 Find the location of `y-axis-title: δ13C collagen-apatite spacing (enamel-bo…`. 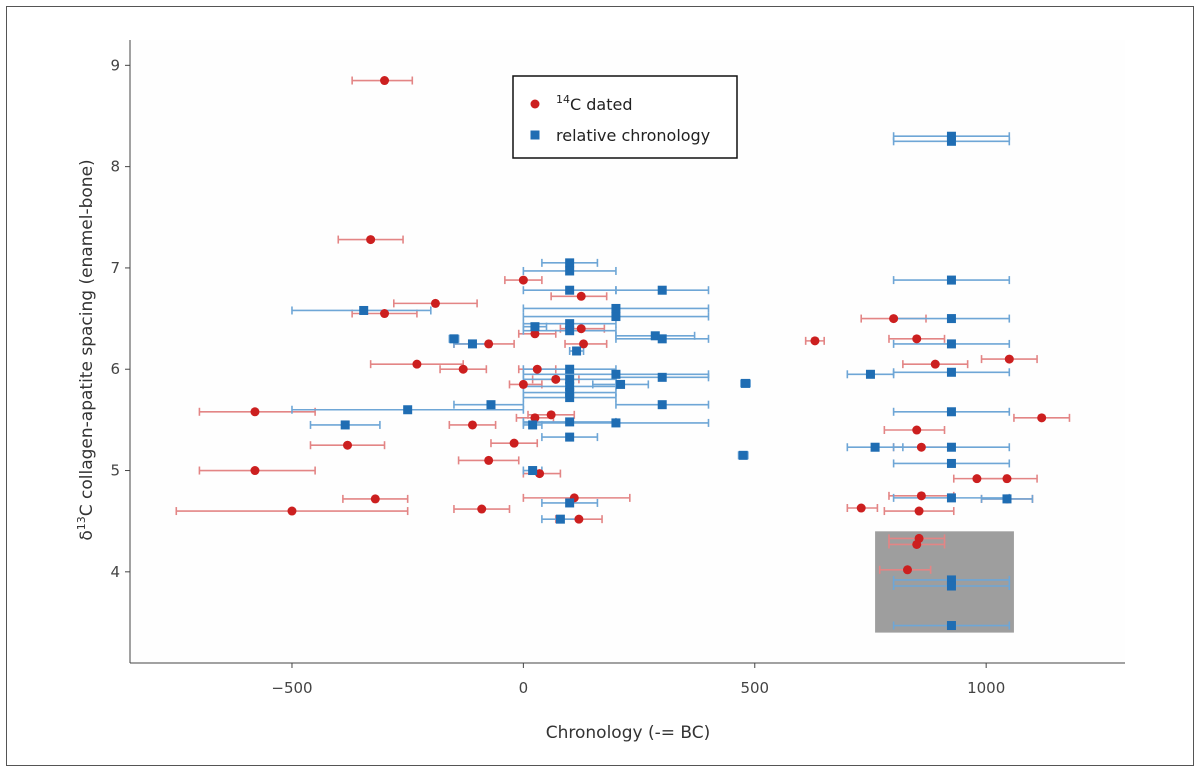

y-axis-title: δ13C collagen-apatite spacing (enamel-bo… is located at coordinates (86, 349).